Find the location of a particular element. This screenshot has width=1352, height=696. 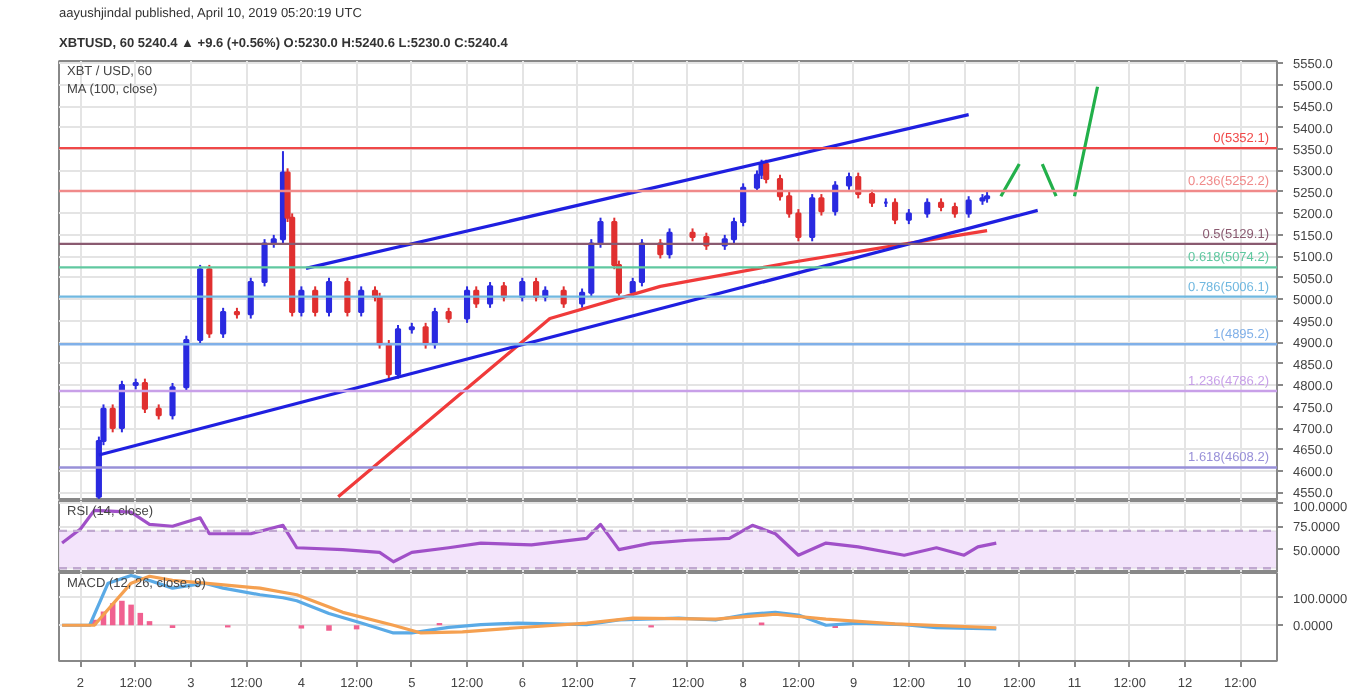

line-series is located at coordinates (529, 536).